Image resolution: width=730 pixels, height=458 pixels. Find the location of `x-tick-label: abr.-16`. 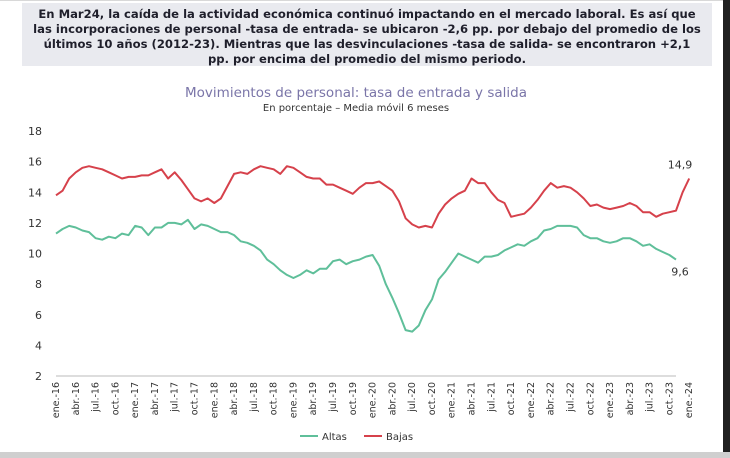

x-tick-label: abr.-16 is located at coordinates (76, 398).